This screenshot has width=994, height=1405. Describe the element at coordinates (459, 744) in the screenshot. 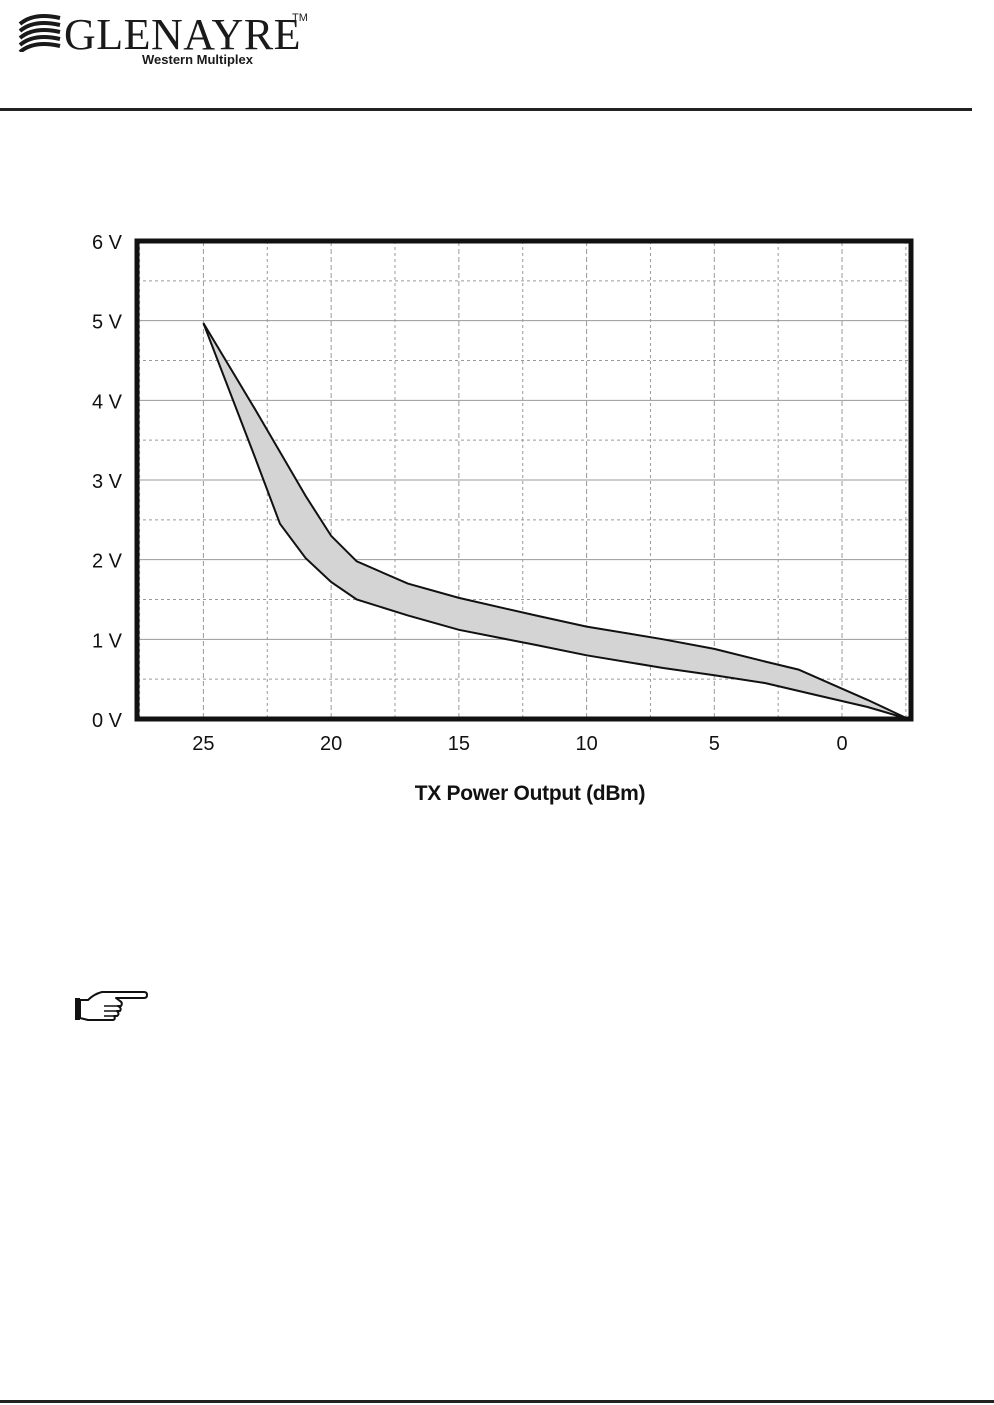

I see `x-tick-label: 15` at that location.